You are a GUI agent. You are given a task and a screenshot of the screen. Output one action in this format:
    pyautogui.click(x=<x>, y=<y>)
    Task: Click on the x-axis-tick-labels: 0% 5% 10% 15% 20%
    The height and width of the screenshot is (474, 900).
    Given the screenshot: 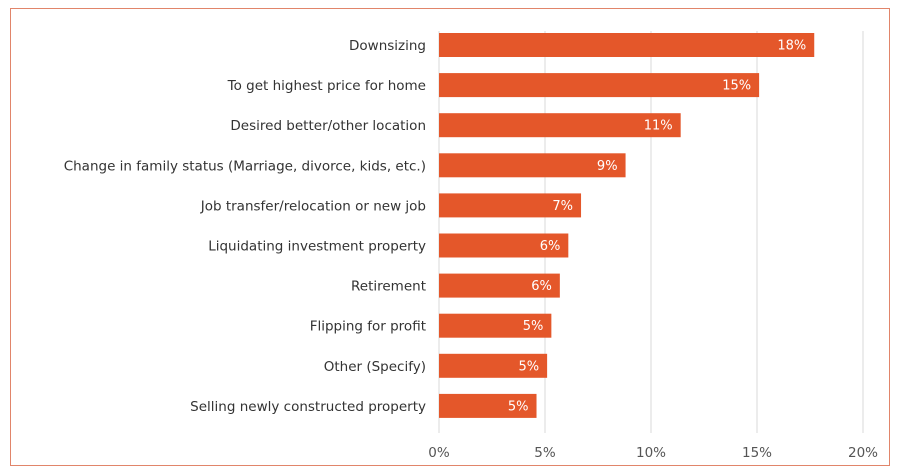 What is the action you would take?
    pyautogui.click(x=653, y=453)
    